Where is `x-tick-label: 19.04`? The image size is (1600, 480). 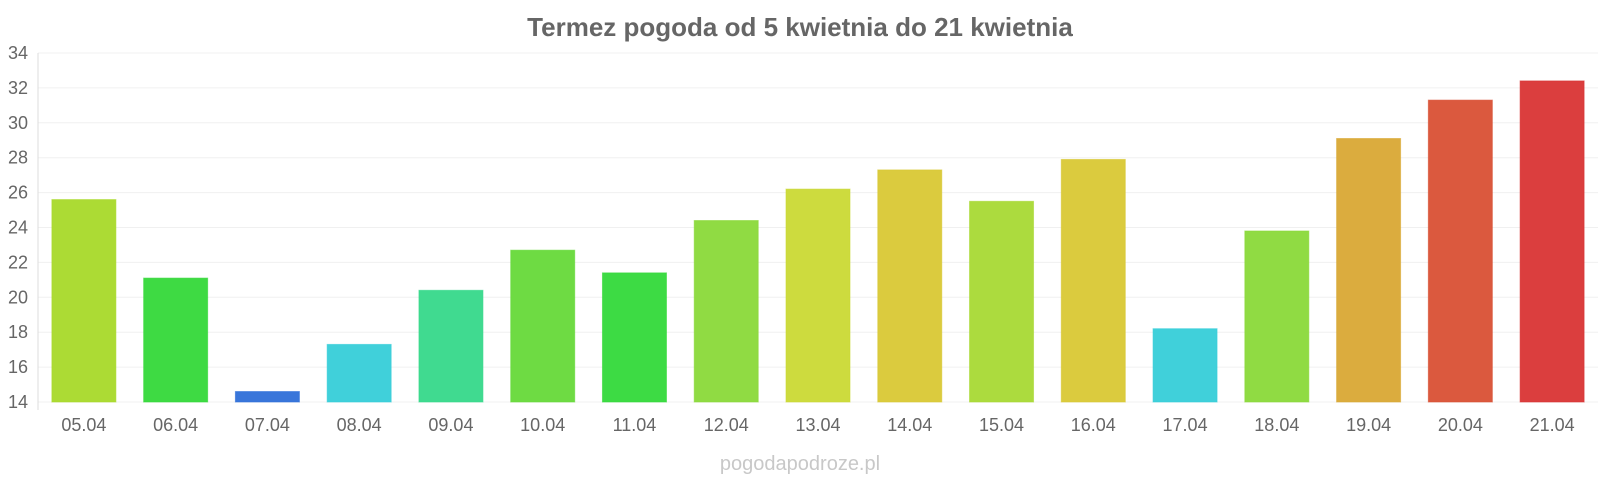
x-tick-label: 19.04 is located at coordinates (1368, 425).